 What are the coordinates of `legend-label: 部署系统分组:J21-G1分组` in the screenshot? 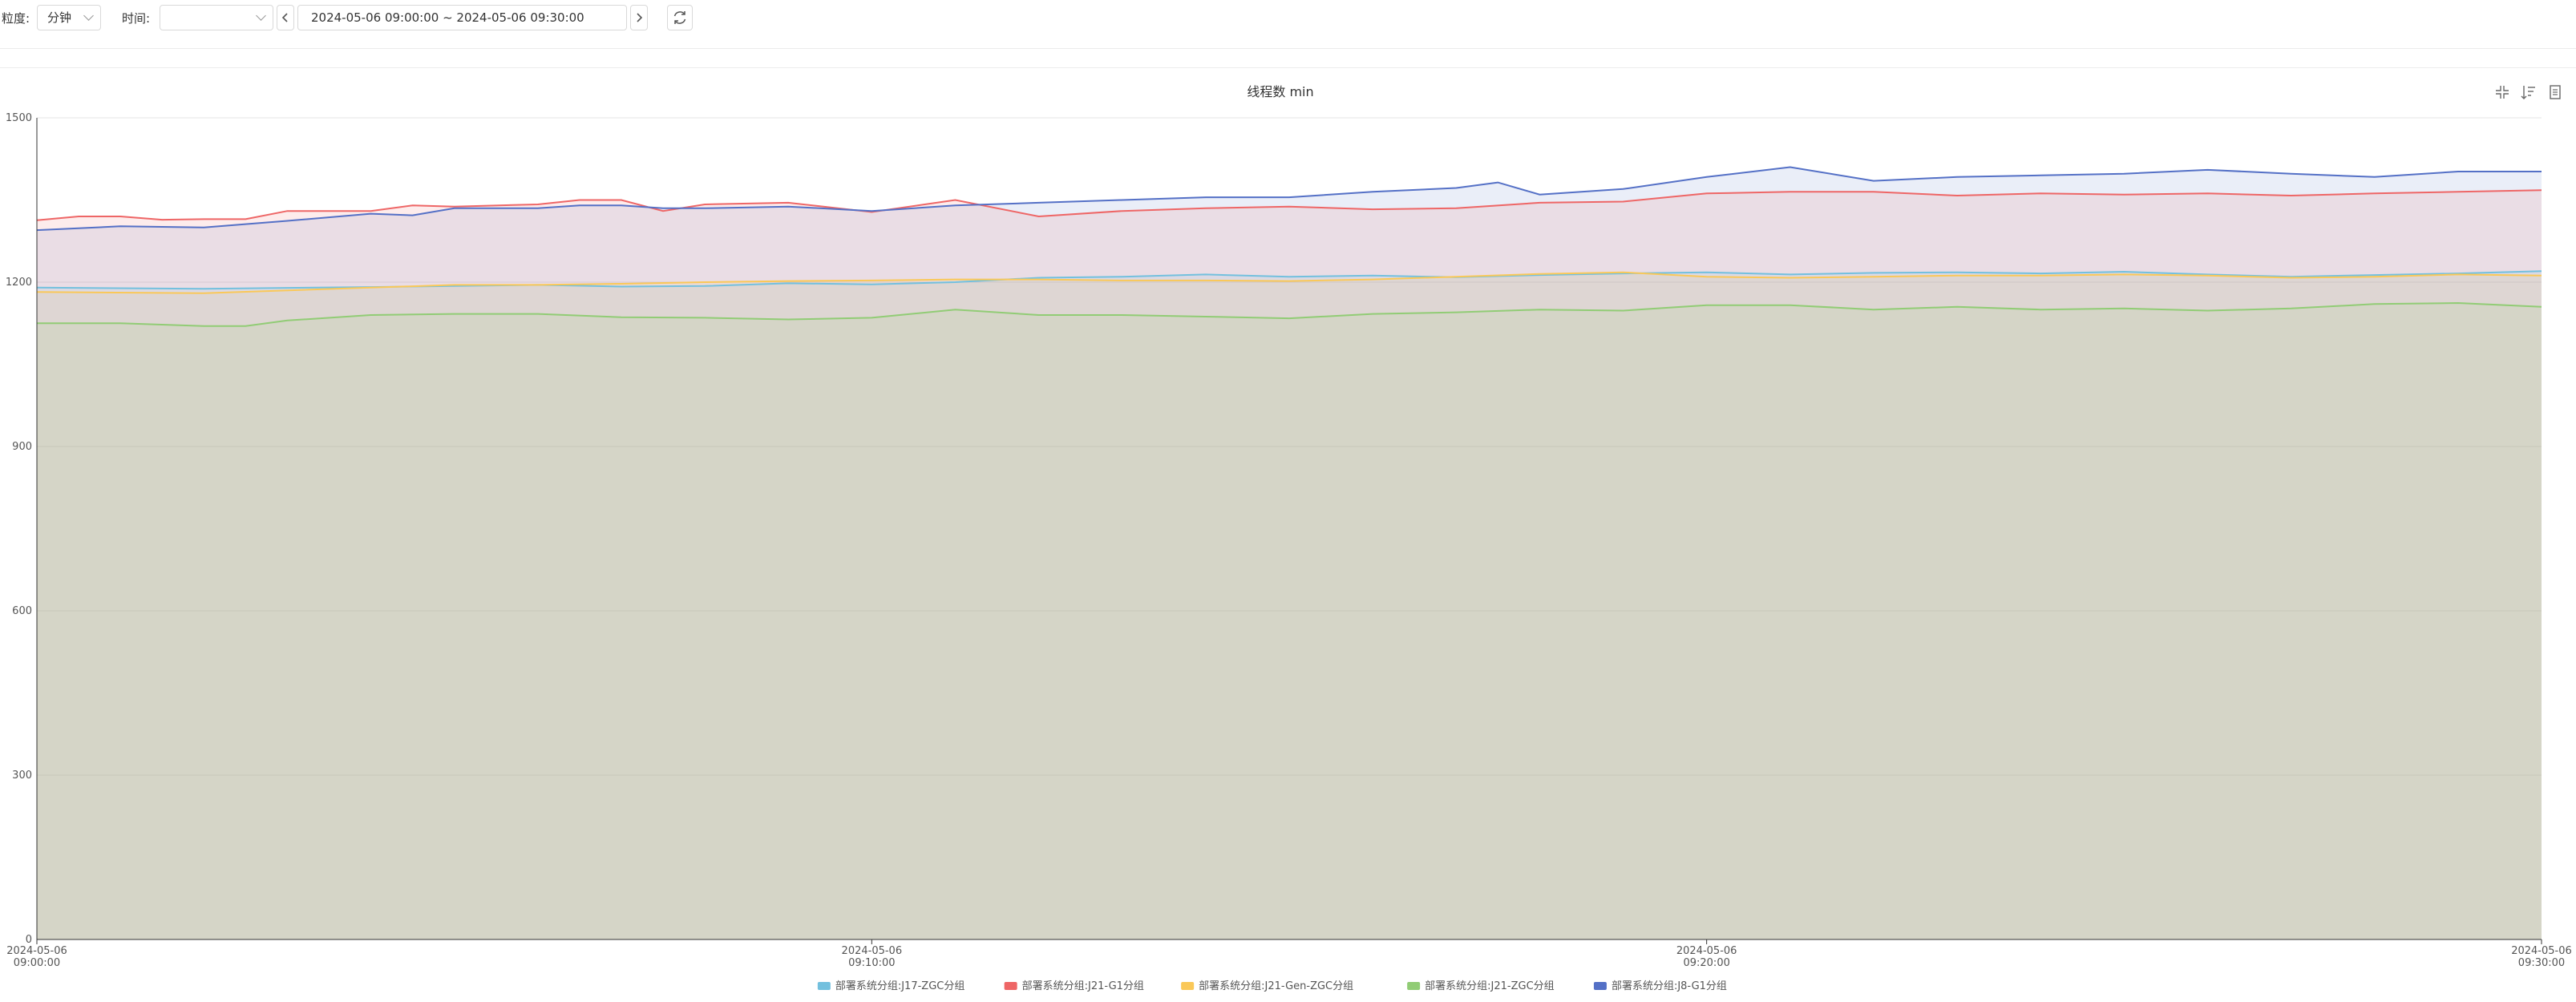 It's located at (1083, 986).